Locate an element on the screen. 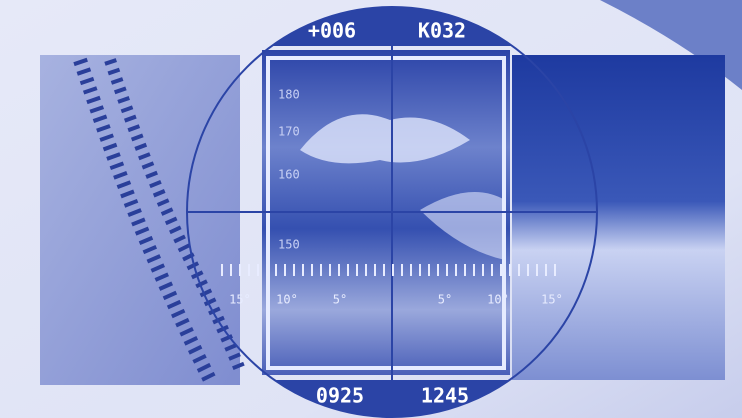 This screenshot has height=418, width=742. vertical-scale-label: 150 is located at coordinates (289, 245).